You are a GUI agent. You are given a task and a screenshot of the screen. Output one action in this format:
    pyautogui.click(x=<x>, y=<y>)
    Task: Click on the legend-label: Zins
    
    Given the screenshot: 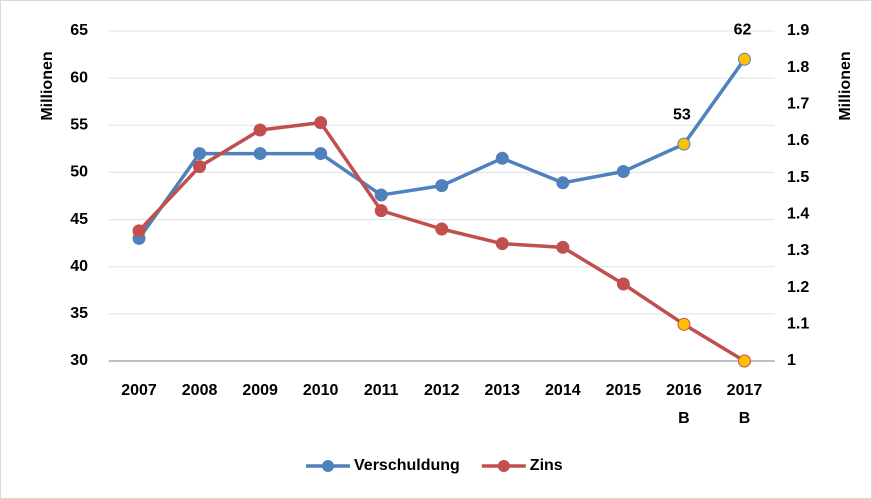 What is the action you would take?
    pyautogui.click(x=546, y=465)
    